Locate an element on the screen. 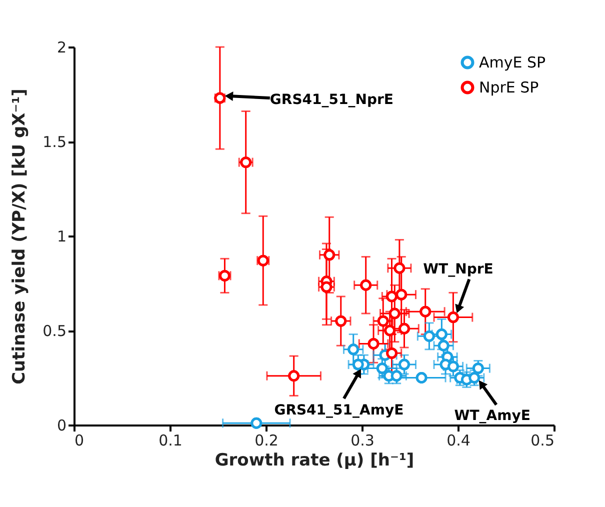 This screenshot has width=605, height=507. y-tick-label: 1 is located at coordinates (61, 237).